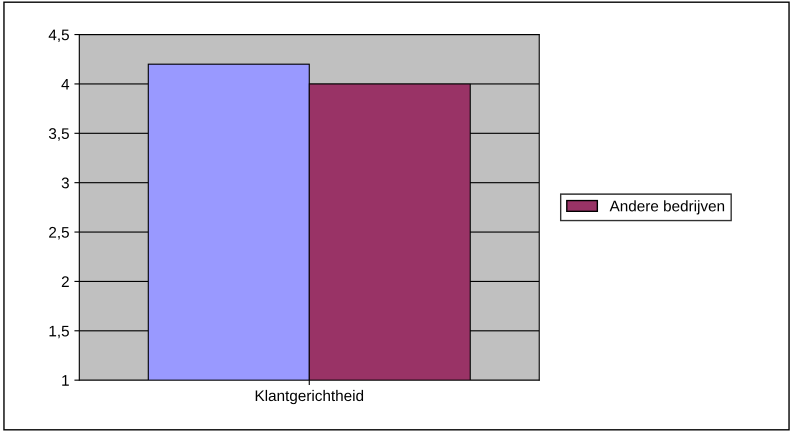  I want to click on y-tick-label: 2,5, so click(59, 233).